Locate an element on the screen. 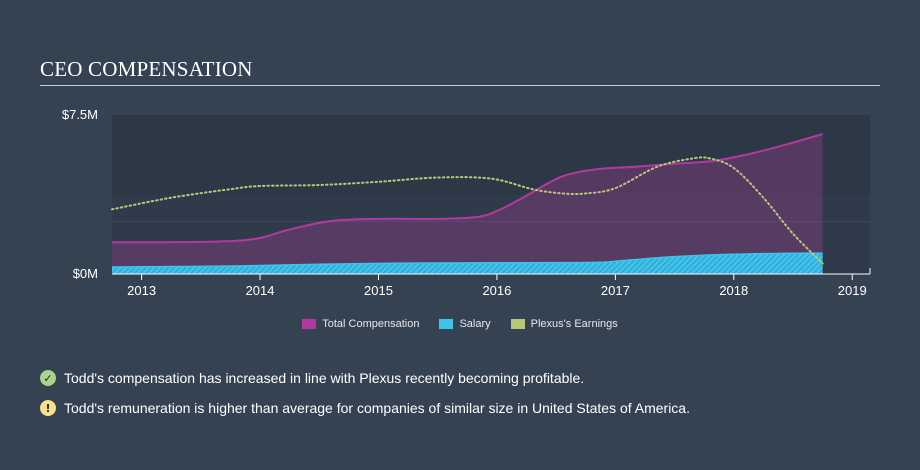  x-tick-label-2013: 2013 is located at coordinates (141, 290).